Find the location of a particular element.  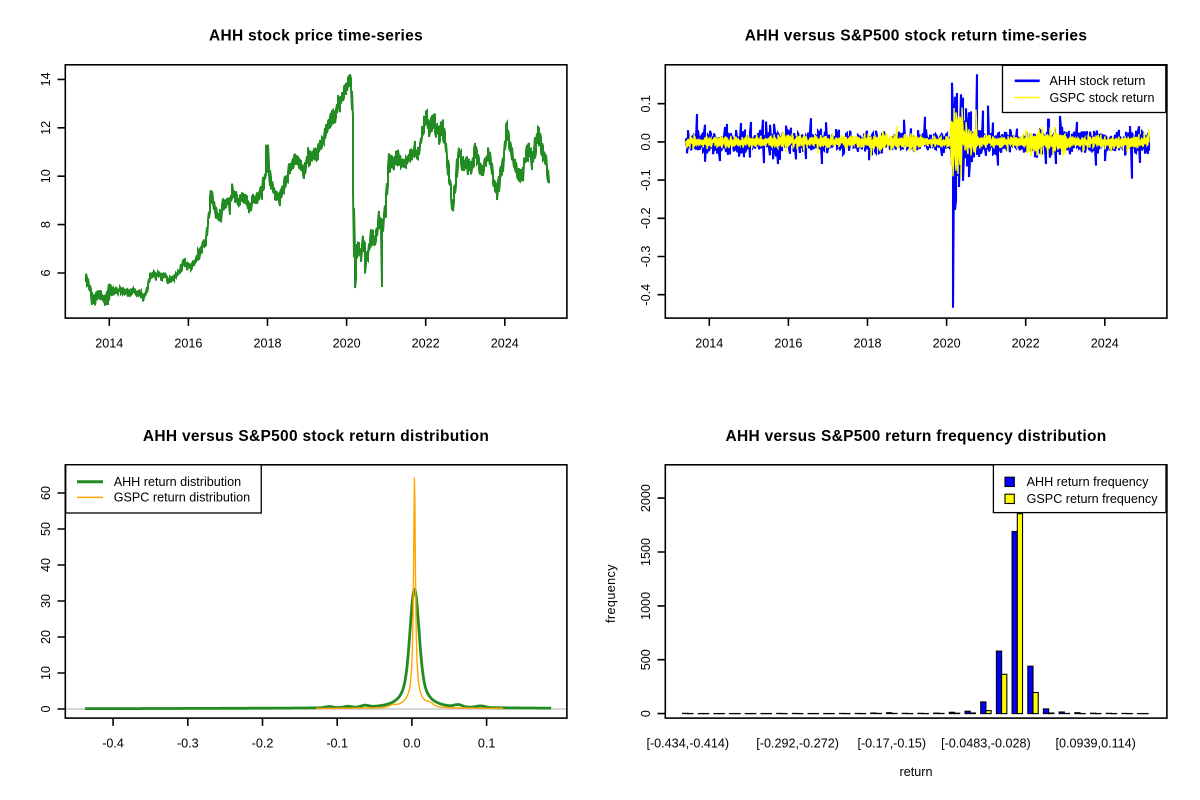

svg-text: AHH stock return is located at coordinates (1098, 81).